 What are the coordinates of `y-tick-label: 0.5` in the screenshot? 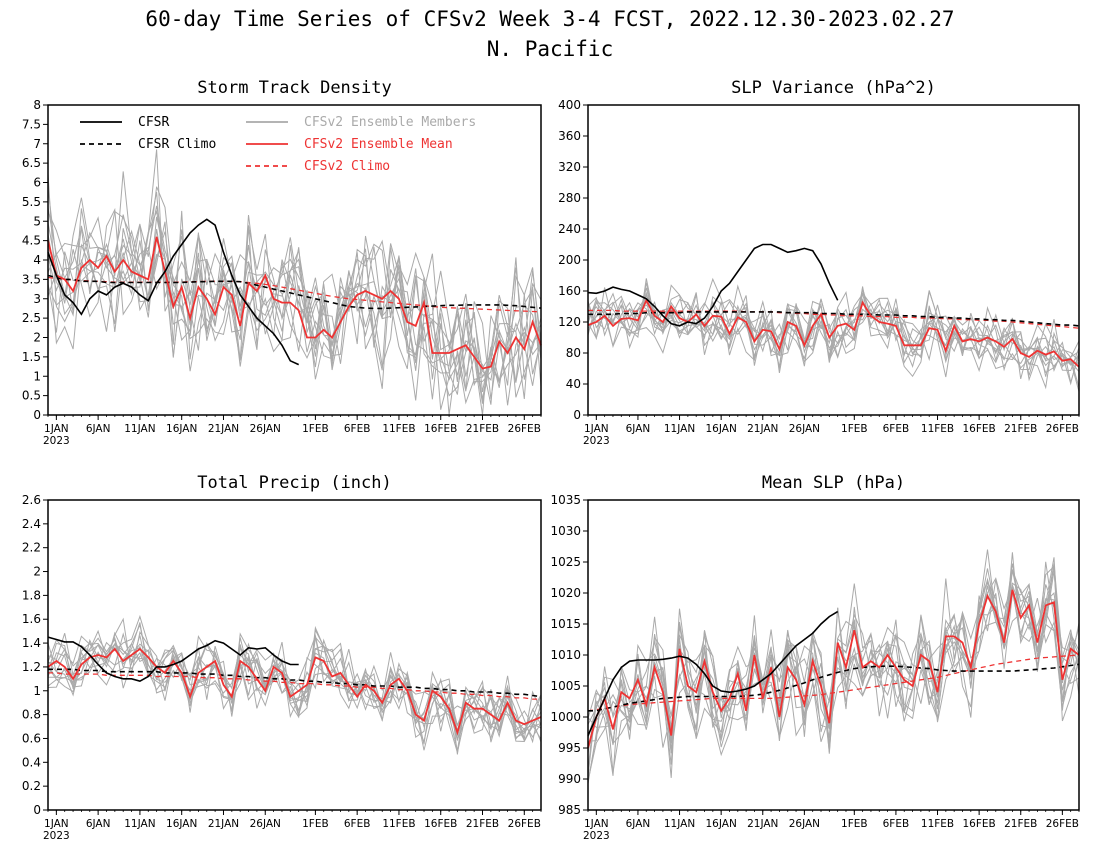 It's located at (31, 396).